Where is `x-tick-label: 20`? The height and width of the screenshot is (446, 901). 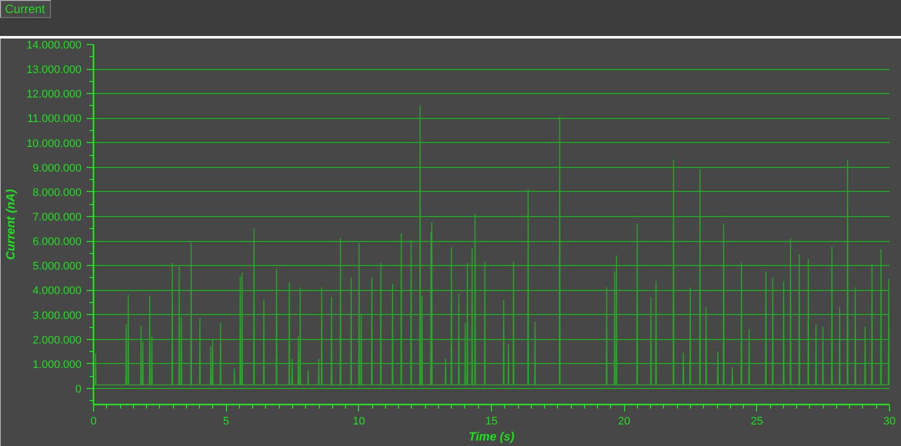 x-tick-label: 20 is located at coordinates (624, 422).